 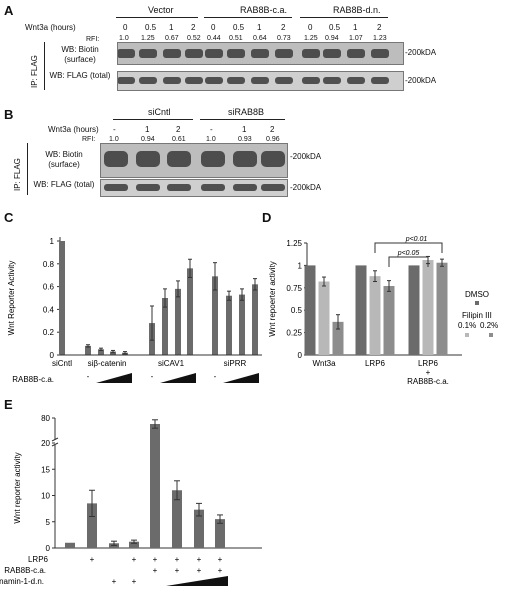 I want to click on panel-e-ylabel: Wnt reporter activity, so click(x=17, y=487).